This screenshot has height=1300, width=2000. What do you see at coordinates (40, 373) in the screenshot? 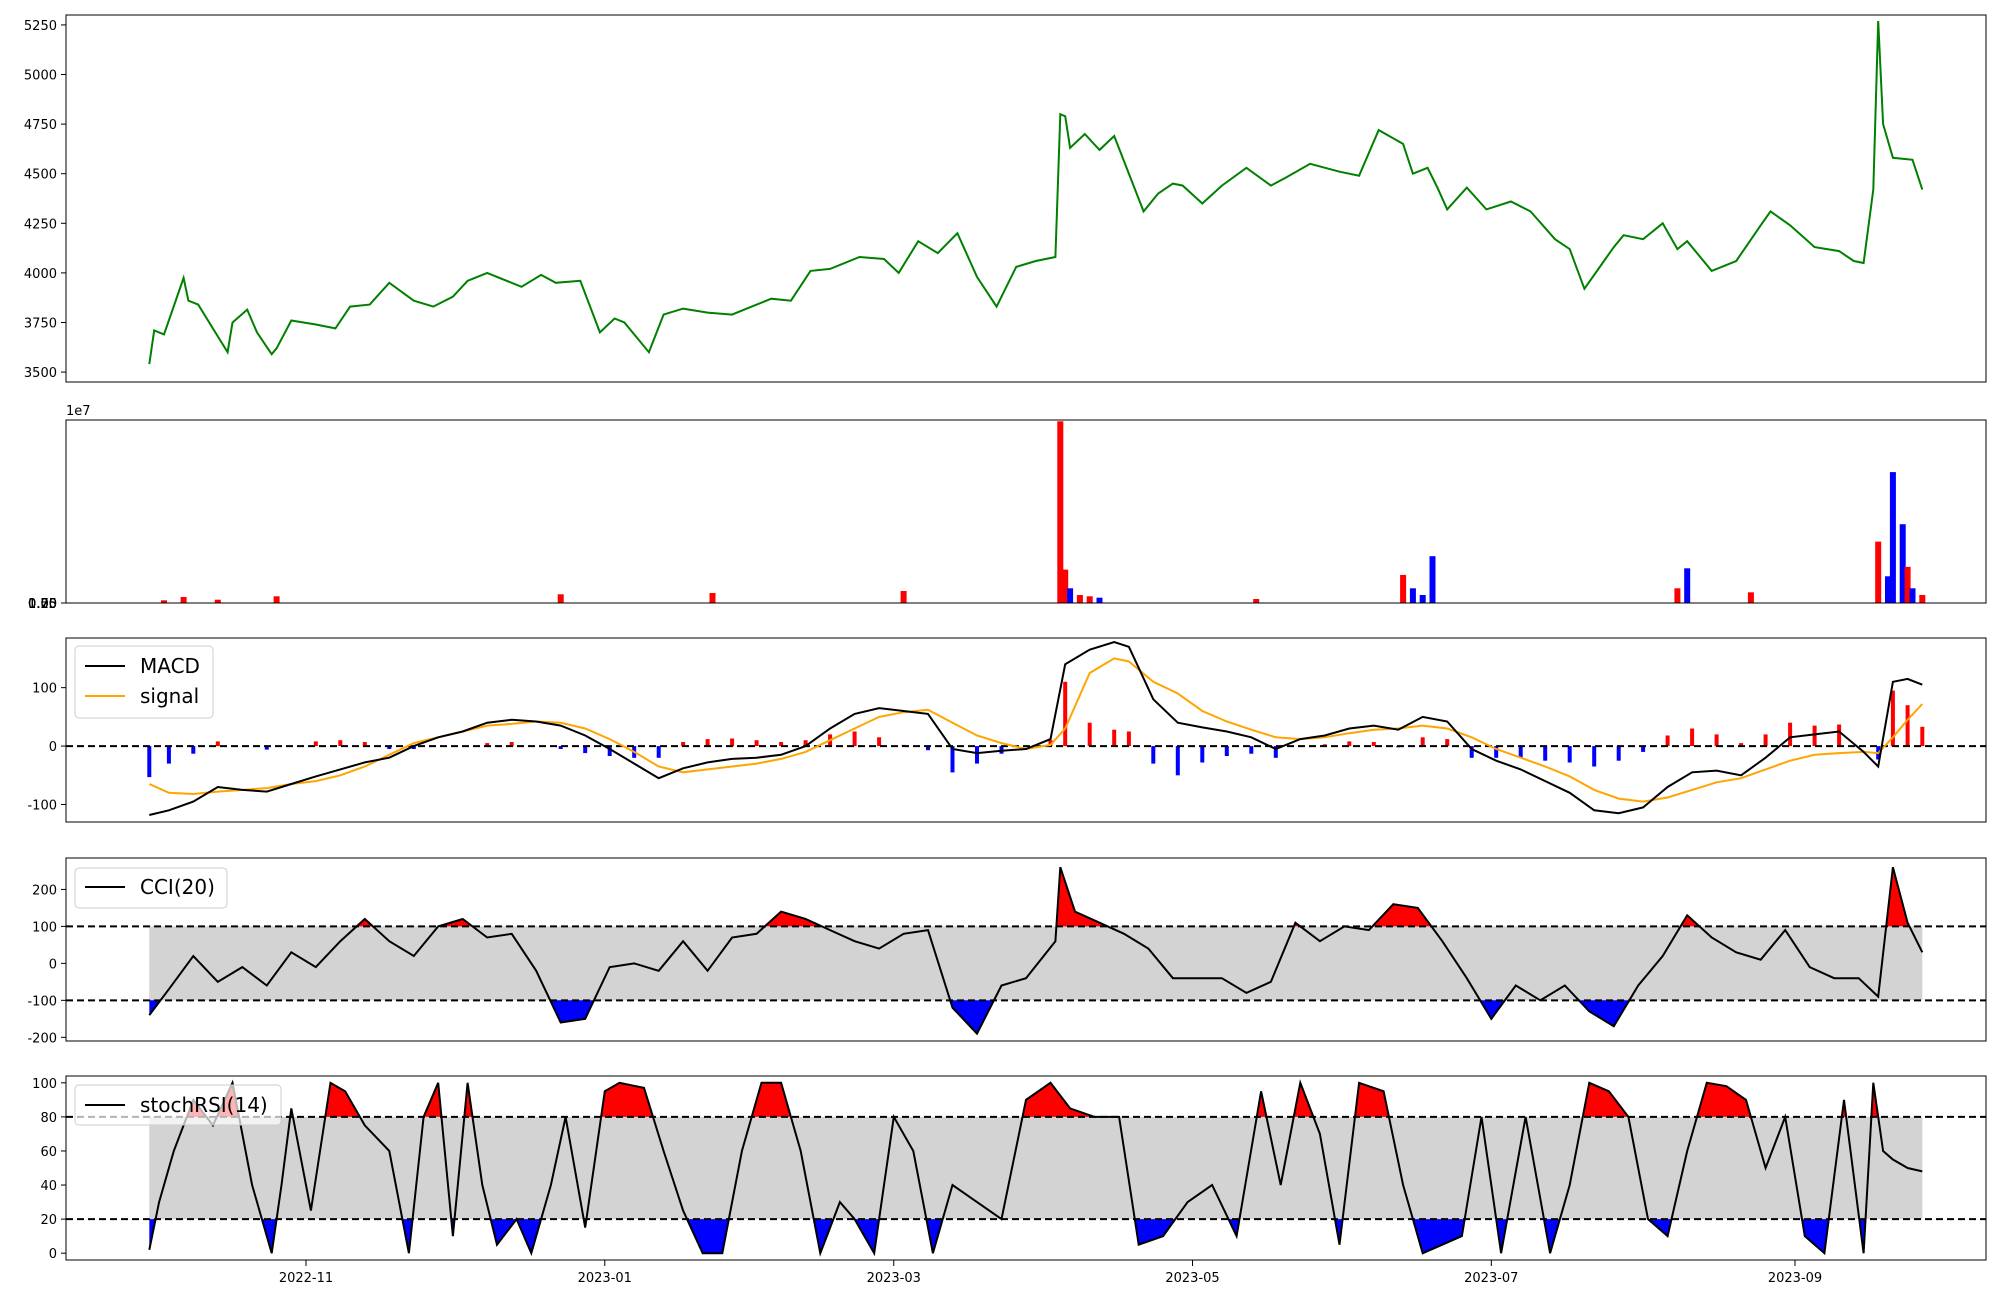
I see `price-y-tick-label: 3500` at bounding box center [40, 373].